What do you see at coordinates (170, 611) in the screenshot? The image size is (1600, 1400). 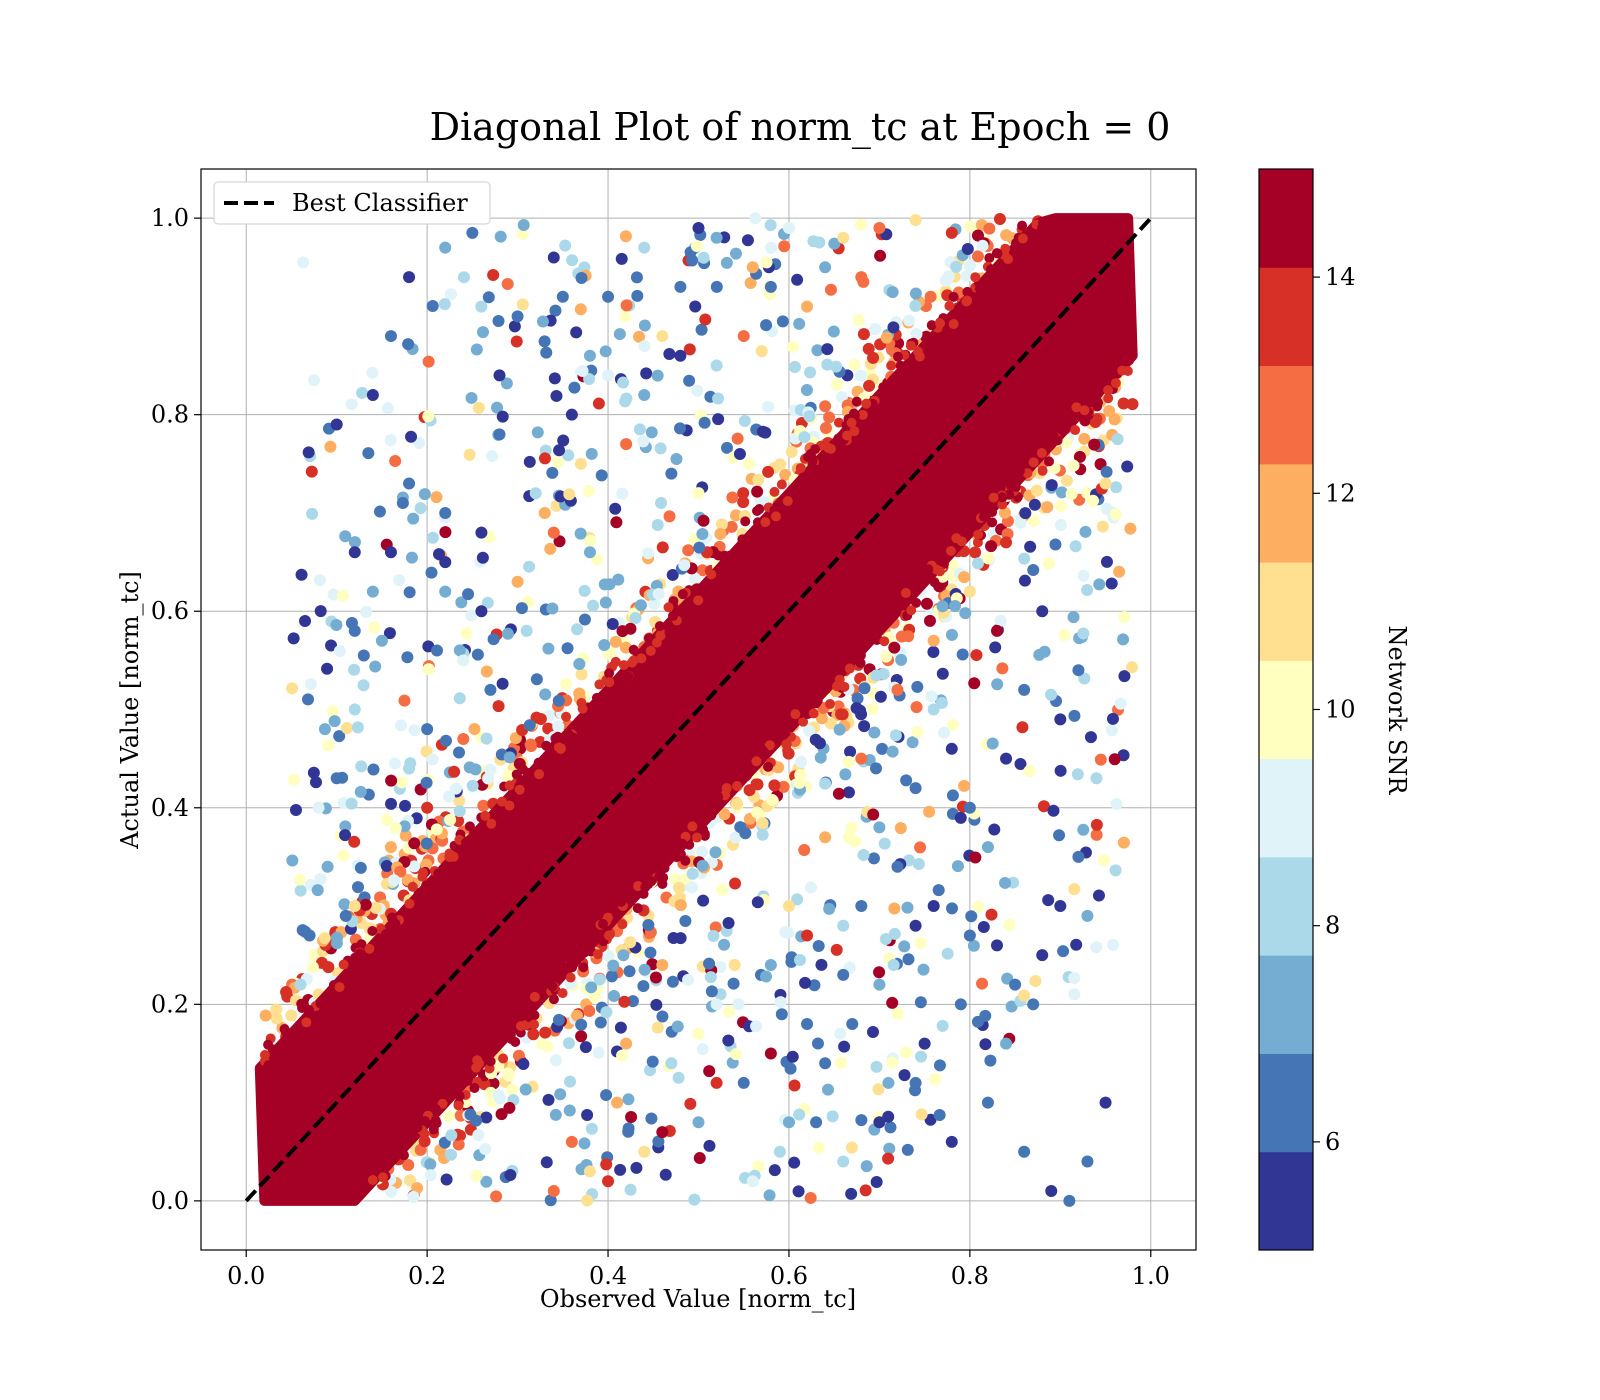 I see `y-tick-label: 0.6` at bounding box center [170, 611].